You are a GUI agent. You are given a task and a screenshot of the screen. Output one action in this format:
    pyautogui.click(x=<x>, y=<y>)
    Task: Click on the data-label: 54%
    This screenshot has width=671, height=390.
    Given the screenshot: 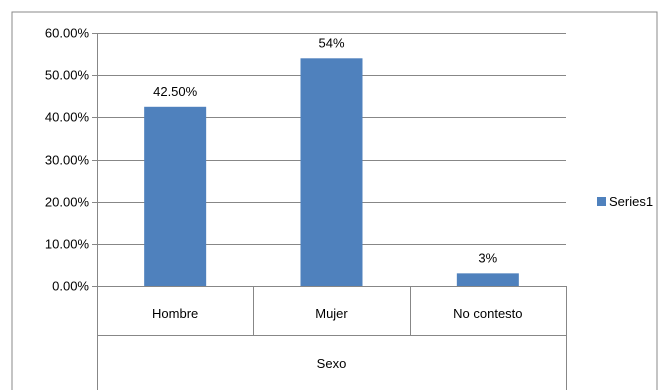 What is the action you would take?
    pyautogui.click(x=331, y=42)
    